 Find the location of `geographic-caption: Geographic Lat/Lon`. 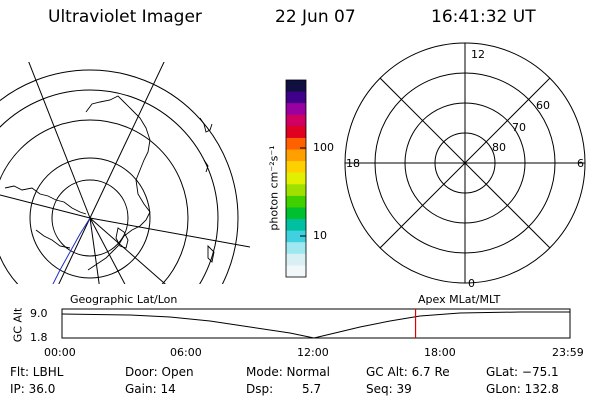

geographic-caption: Geographic Lat/Lon is located at coordinates (124, 299).